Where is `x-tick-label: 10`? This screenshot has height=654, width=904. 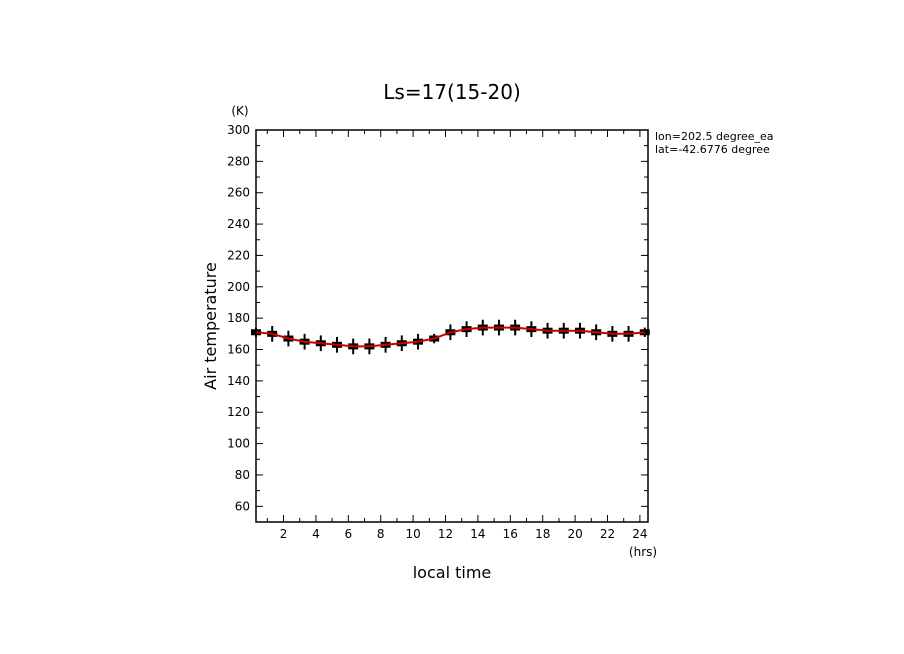
x-tick-label: 10 is located at coordinates (412, 534).